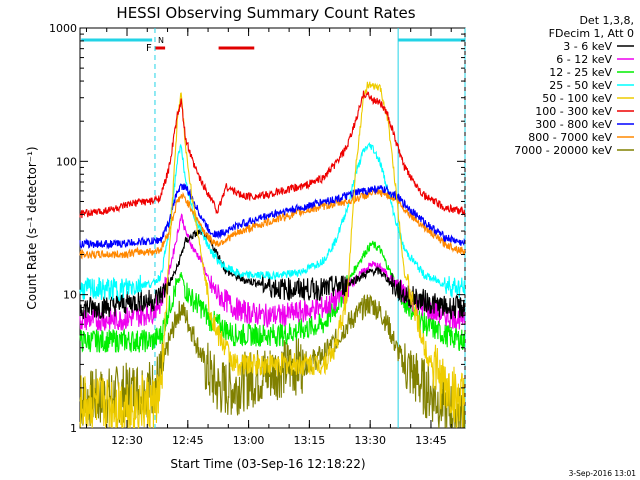  I want to click on legend-entry-label: 50 - 100 keV, so click(577, 98).